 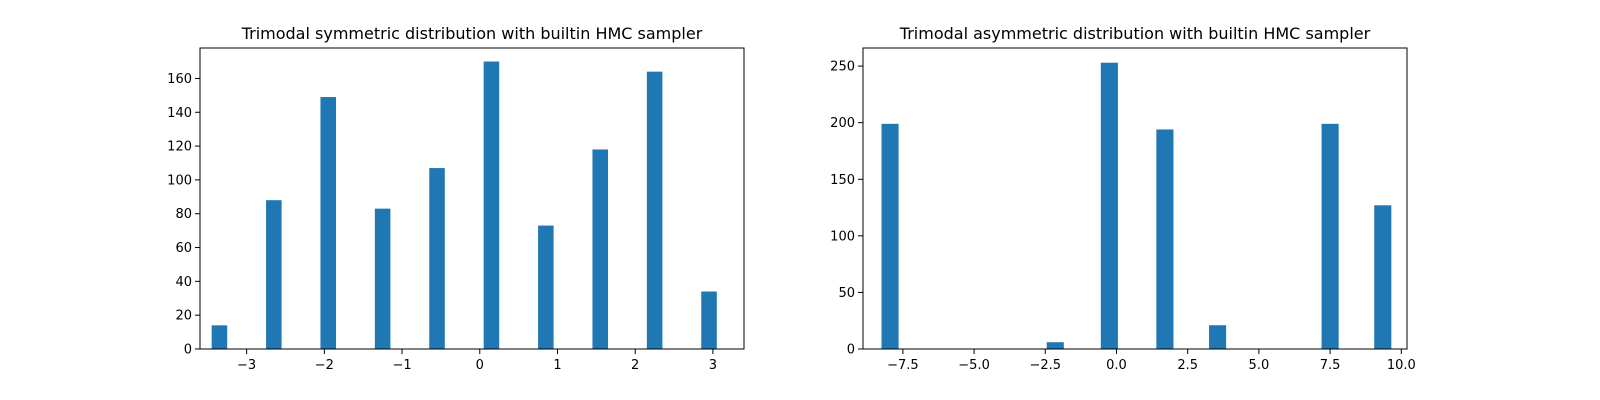 I want to click on left-chart-x-tick-label: 3, so click(x=713, y=365).